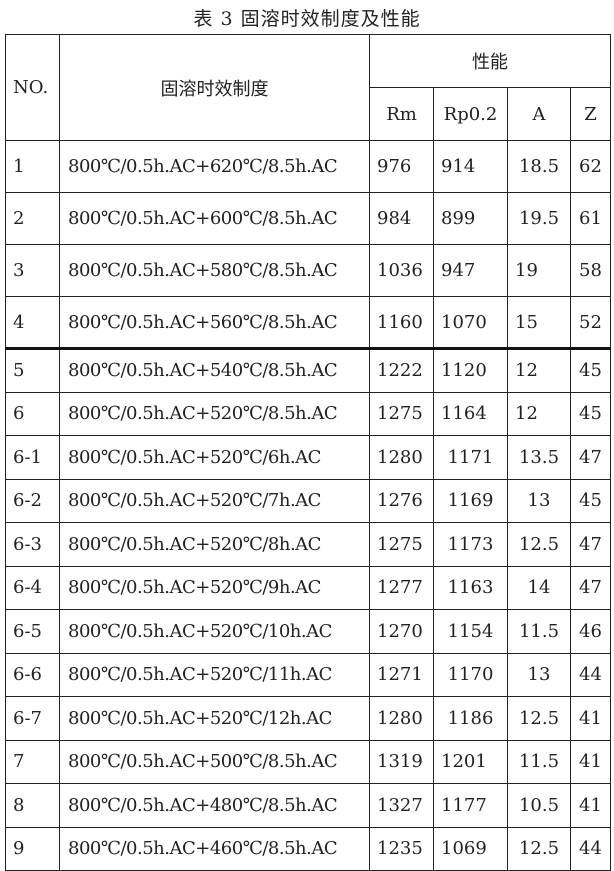  What do you see at coordinates (401, 114) in the screenshot?
I see `header-rm: Rm` at bounding box center [401, 114].